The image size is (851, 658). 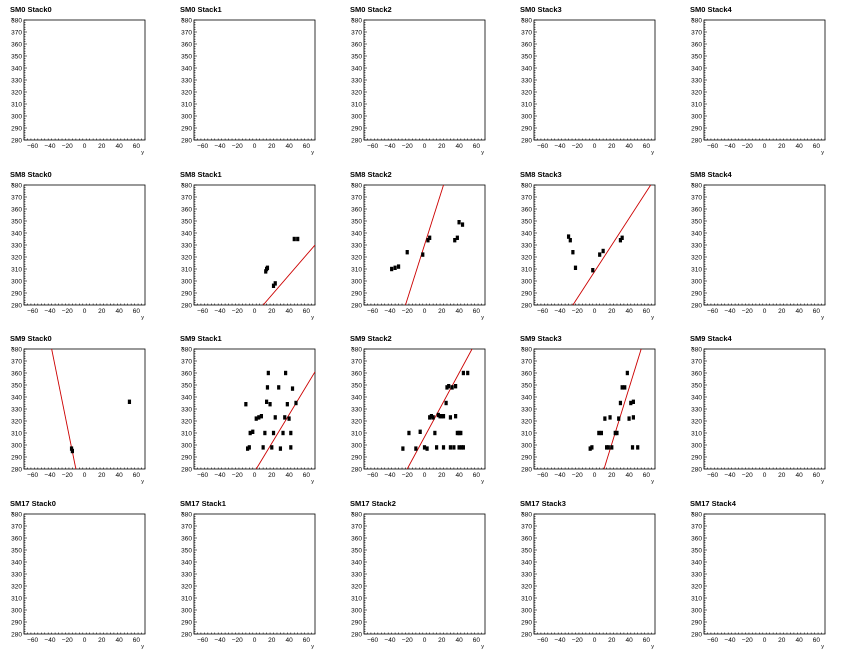 I want to click on panel-title: SM0 Stack4, so click(x=711, y=9).